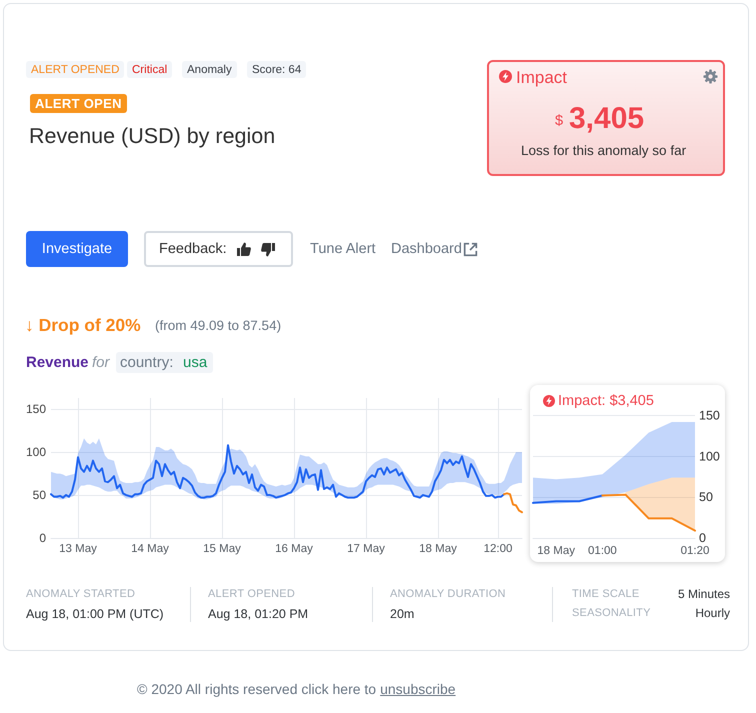 This screenshot has width=756, height=713. What do you see at coordinates (218, 326) in the screenshot?
I see `text: (from 49.09 to 87.54)` at bounding box center [218, 326].